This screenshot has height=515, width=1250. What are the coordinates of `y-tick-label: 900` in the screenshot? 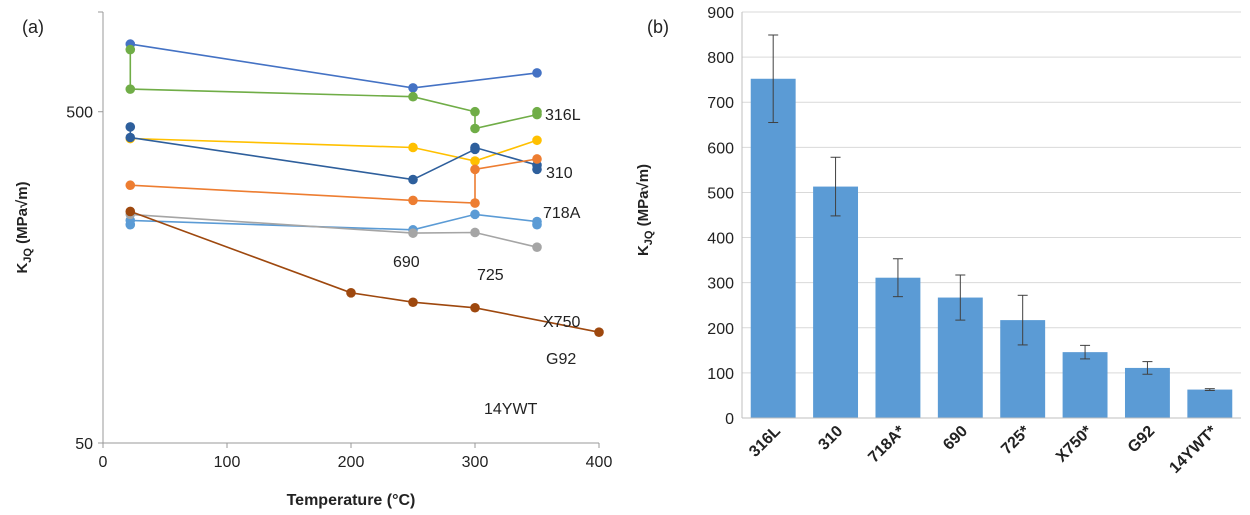 It's located at (720, 13).